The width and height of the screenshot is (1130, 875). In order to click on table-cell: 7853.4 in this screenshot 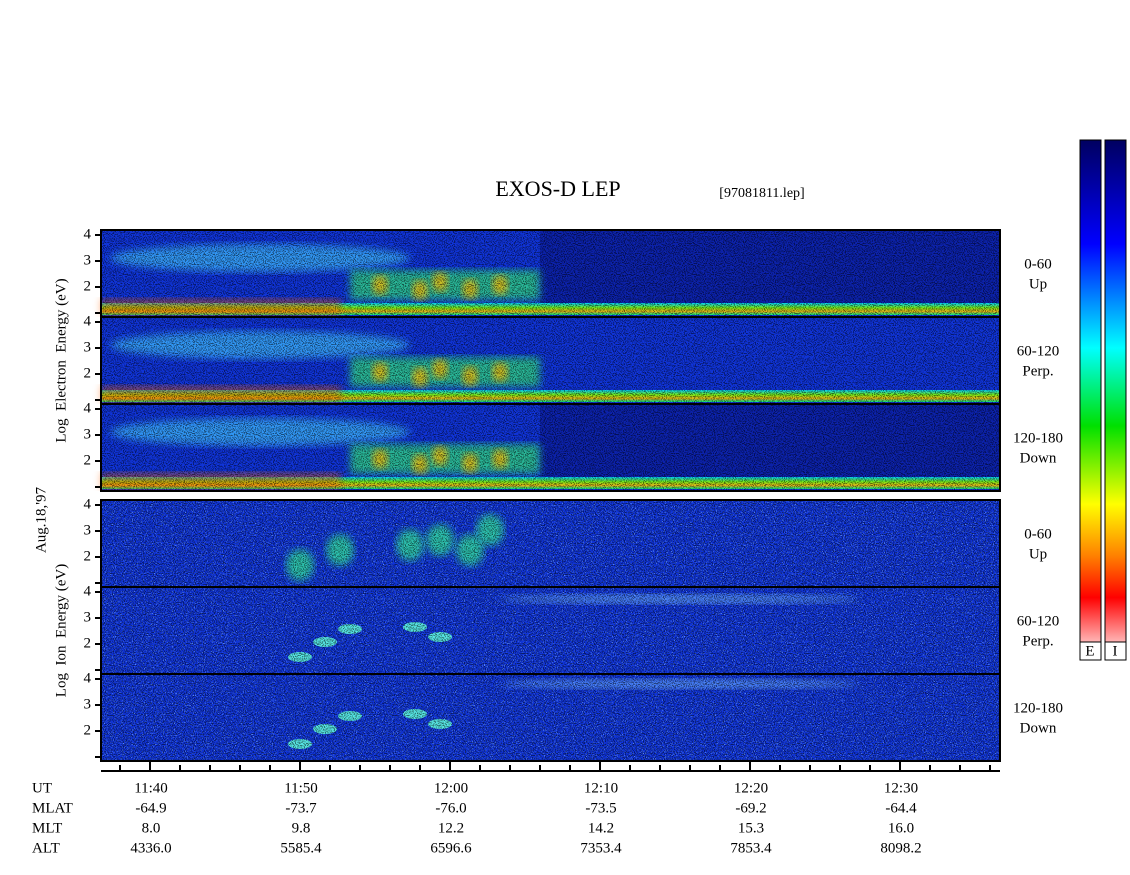, I will do `click(751, 848)`.